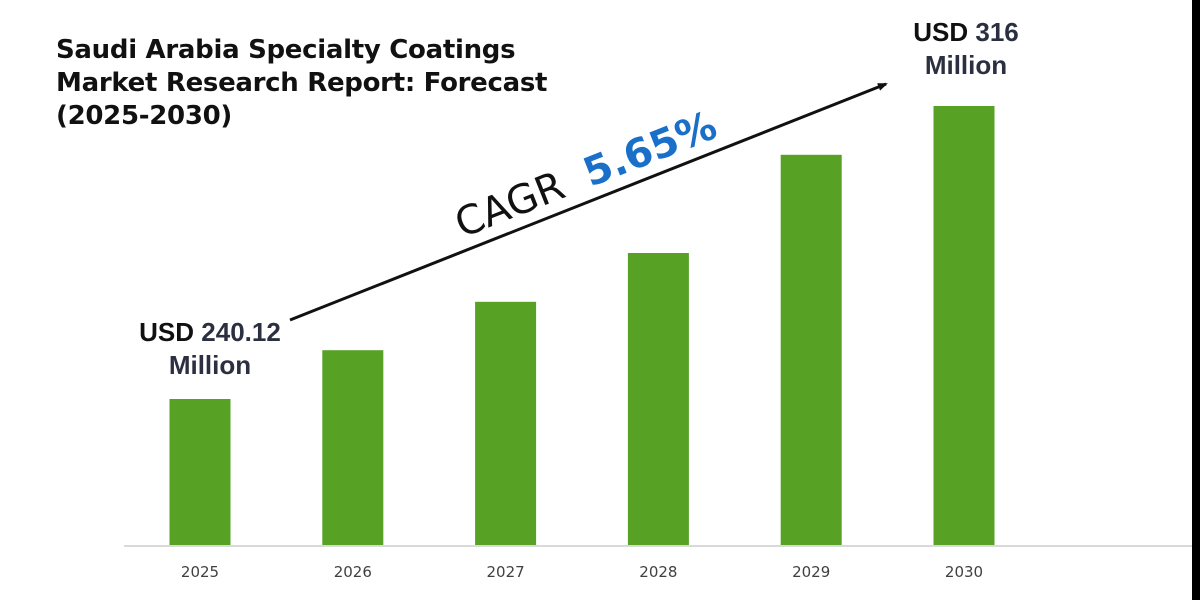 This screenshot has height=600, width=1200. Describe the element at coordinates (353, 572) in the screenshot. I see `x-tick-label-2026: 2026` at that location.